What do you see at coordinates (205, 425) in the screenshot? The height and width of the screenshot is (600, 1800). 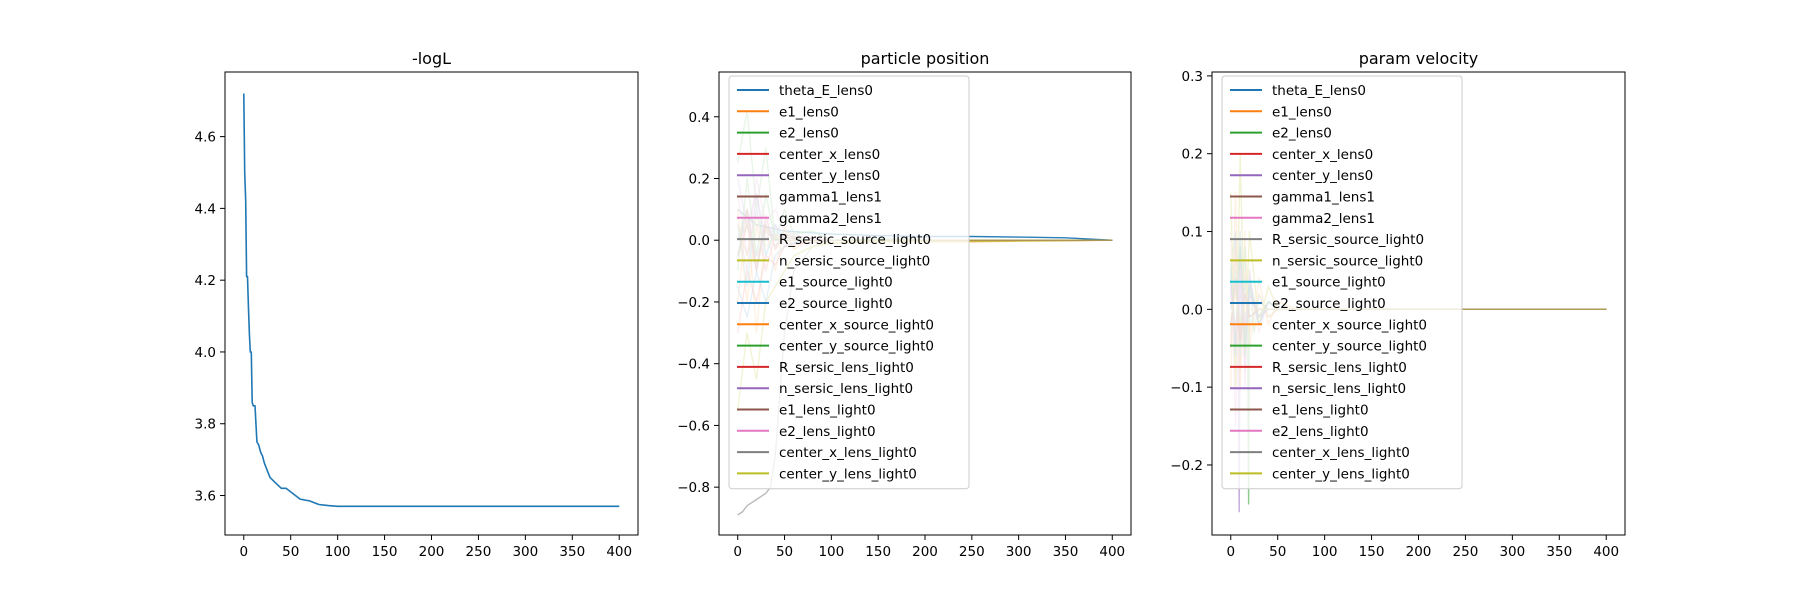 I see `y-tick-label: 3.8` at bounding box center [205, 425].